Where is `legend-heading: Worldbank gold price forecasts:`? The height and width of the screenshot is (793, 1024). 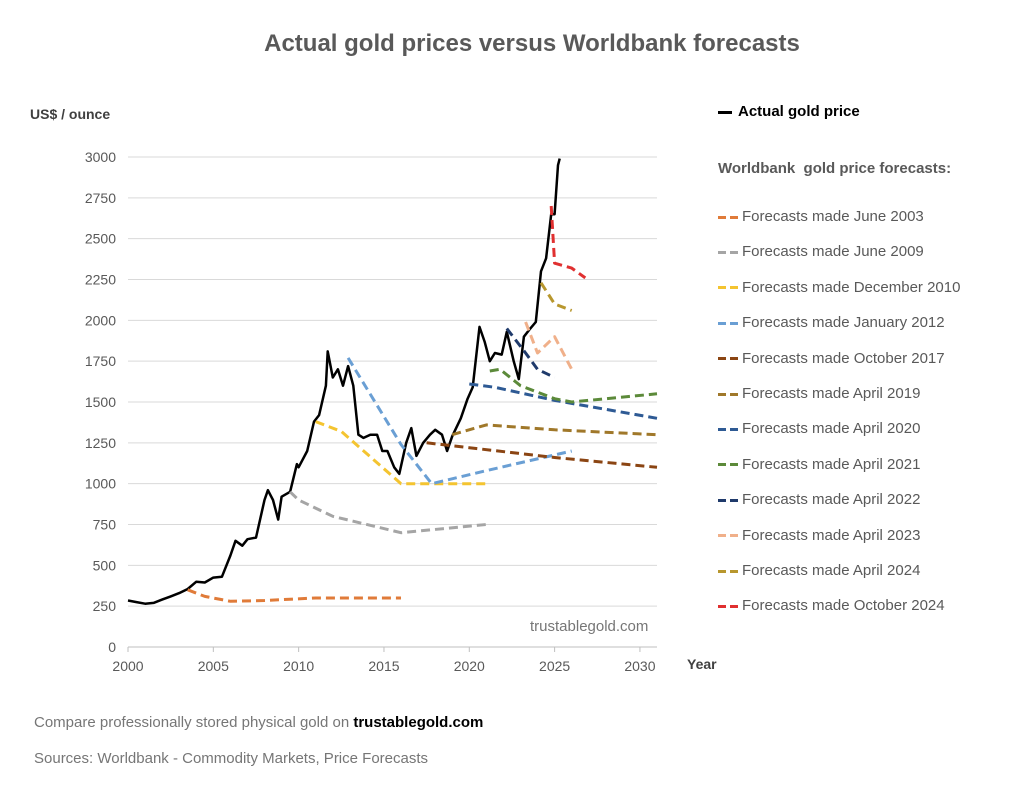 legend-heading: Worldbank gold price forecasts: is located at coordinates (835, 168).